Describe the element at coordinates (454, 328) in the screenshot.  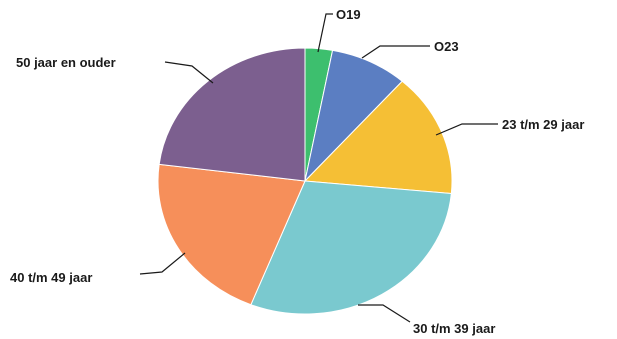
I see `slice-label-30-39: 30 t/m 39 jaar` at that location.